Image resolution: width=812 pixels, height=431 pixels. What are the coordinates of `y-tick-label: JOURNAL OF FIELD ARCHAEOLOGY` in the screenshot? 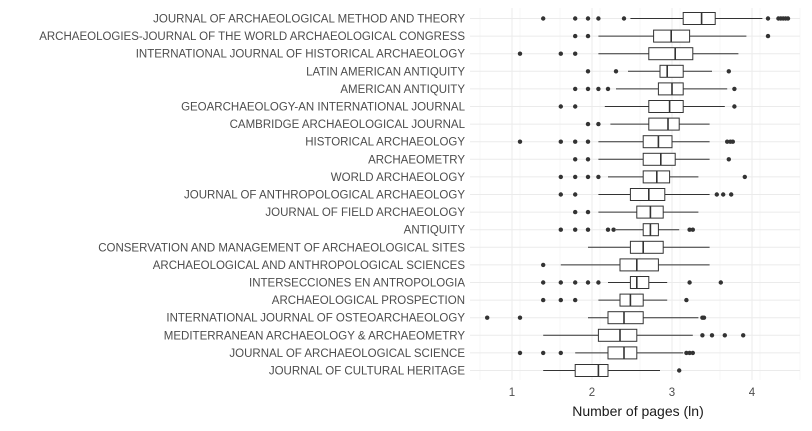 It's located at (365, 213).